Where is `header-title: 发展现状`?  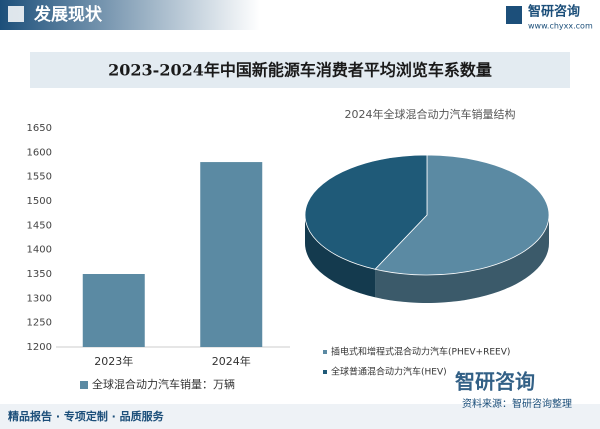 header-title: 发展现状 is located at coordinates (68, 14).